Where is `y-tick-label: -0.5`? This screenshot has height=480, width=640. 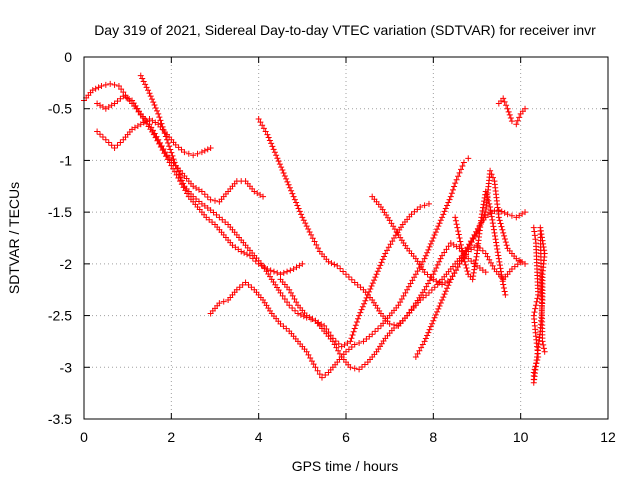 y-tick-label: -0.5 is located at coordinates (60, 109).